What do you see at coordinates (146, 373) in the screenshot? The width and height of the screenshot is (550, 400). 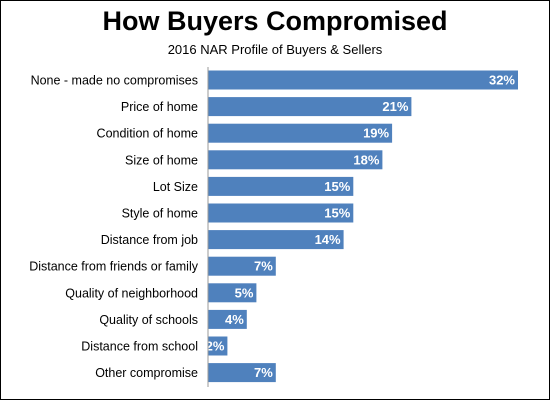 I see `category-label: Other compromise` at bounding box center [146, 373].